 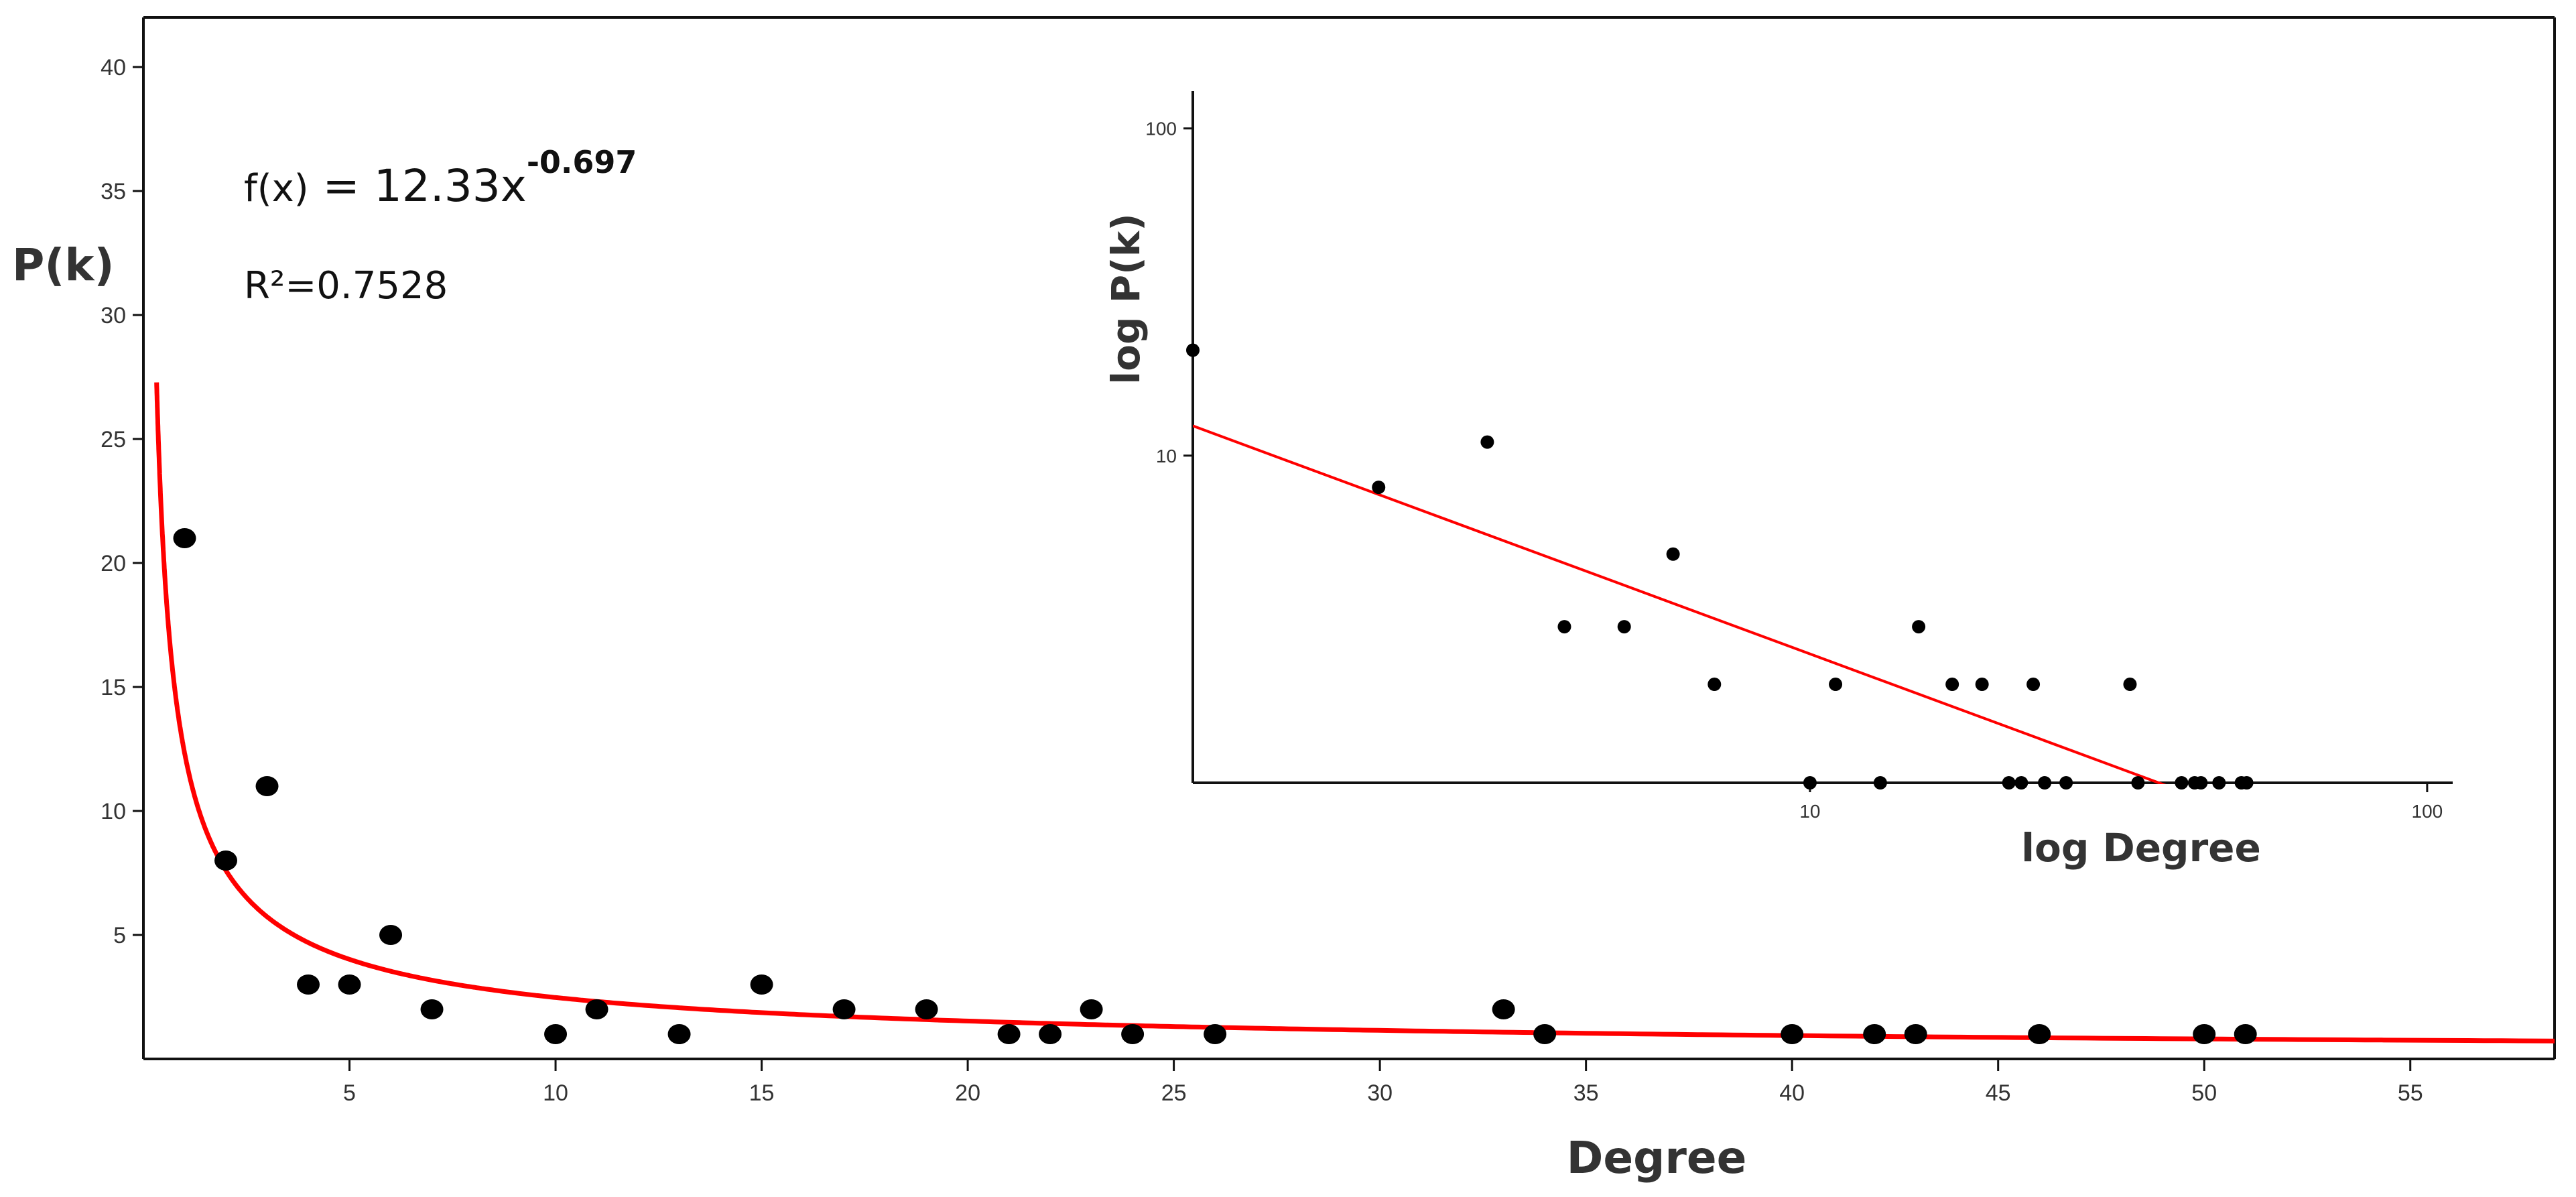 I want to click on inset-fit-line, so click(x=1680, y=604).